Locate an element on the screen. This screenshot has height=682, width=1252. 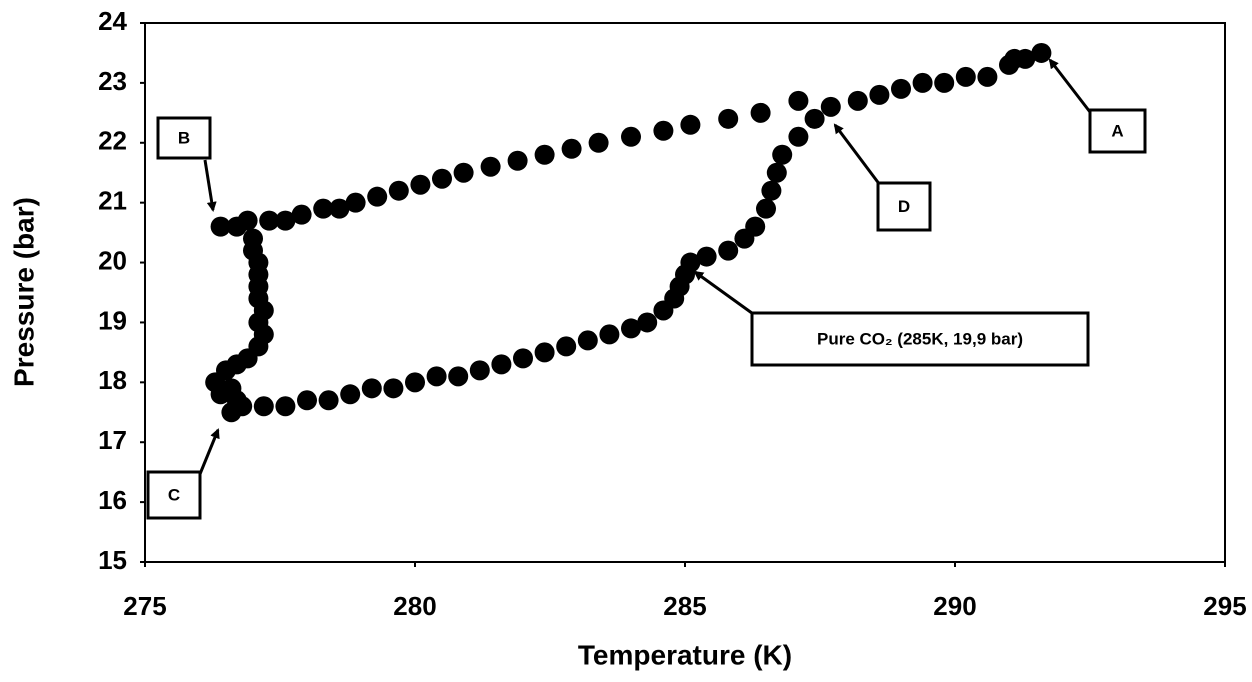
x-axis-title: Temperature (K) is located at coordinates (685, 654).